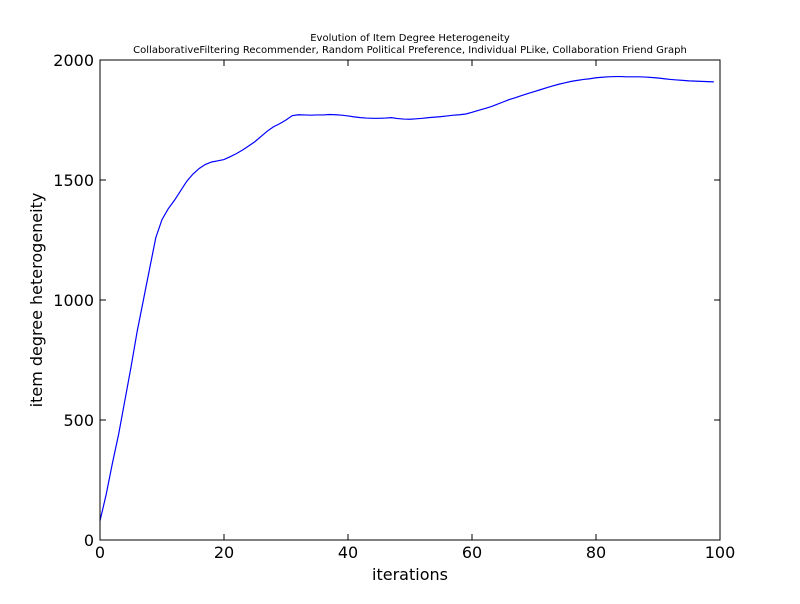 This screenshot has width=800, height=604. I want to click on x-tick-label: 0, so click(100, 552).